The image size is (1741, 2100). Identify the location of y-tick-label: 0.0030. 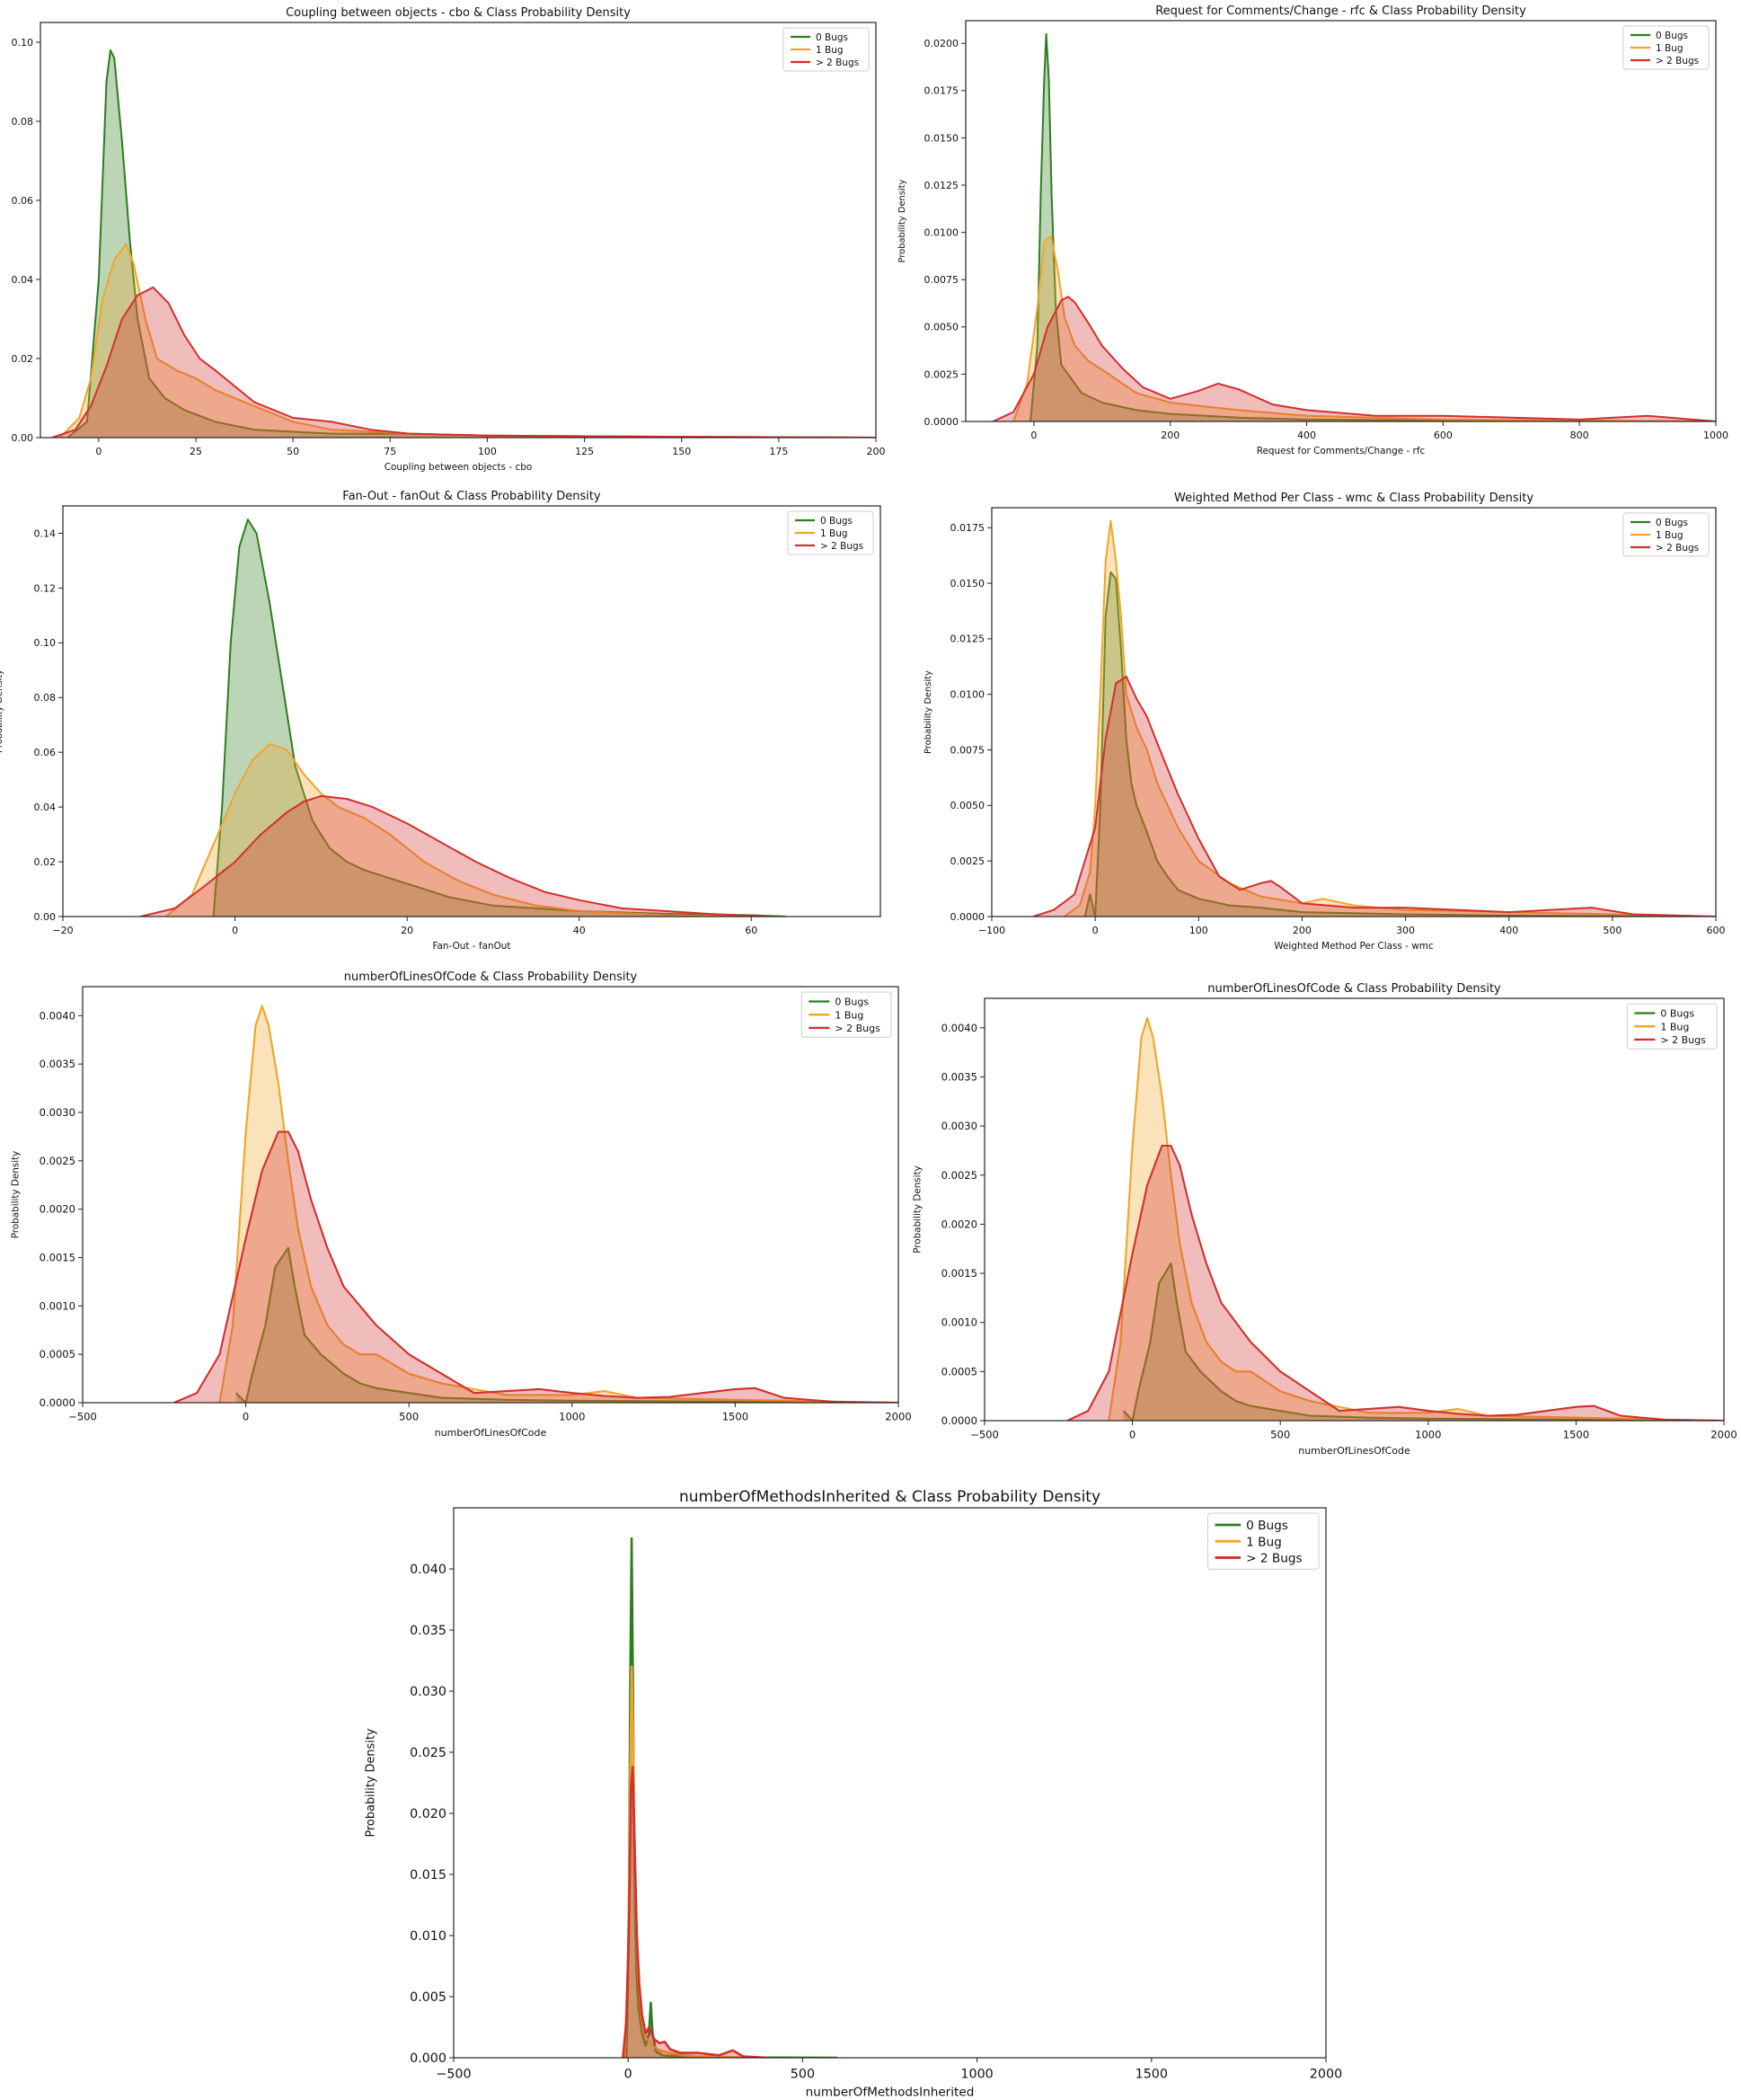
(959, 1126).